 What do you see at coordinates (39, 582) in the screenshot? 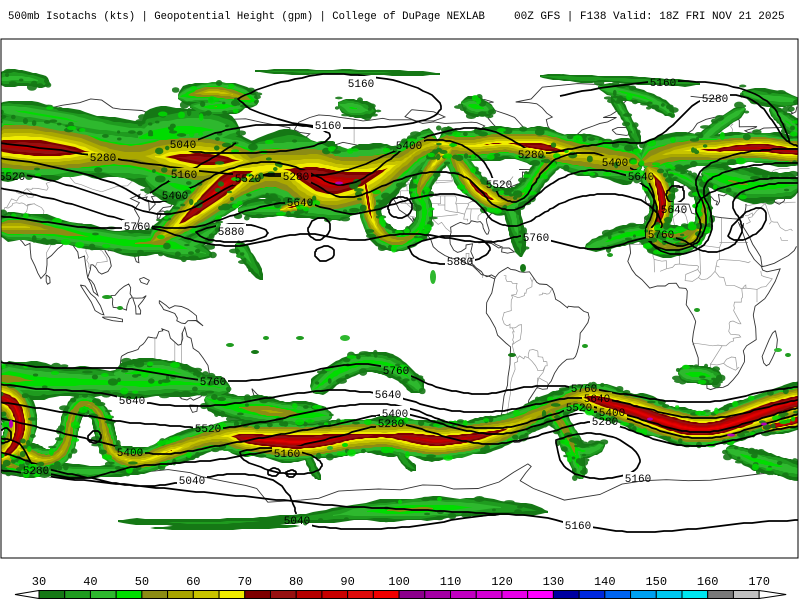
I see `svg-text: 30` at bounding box center [39, 582].